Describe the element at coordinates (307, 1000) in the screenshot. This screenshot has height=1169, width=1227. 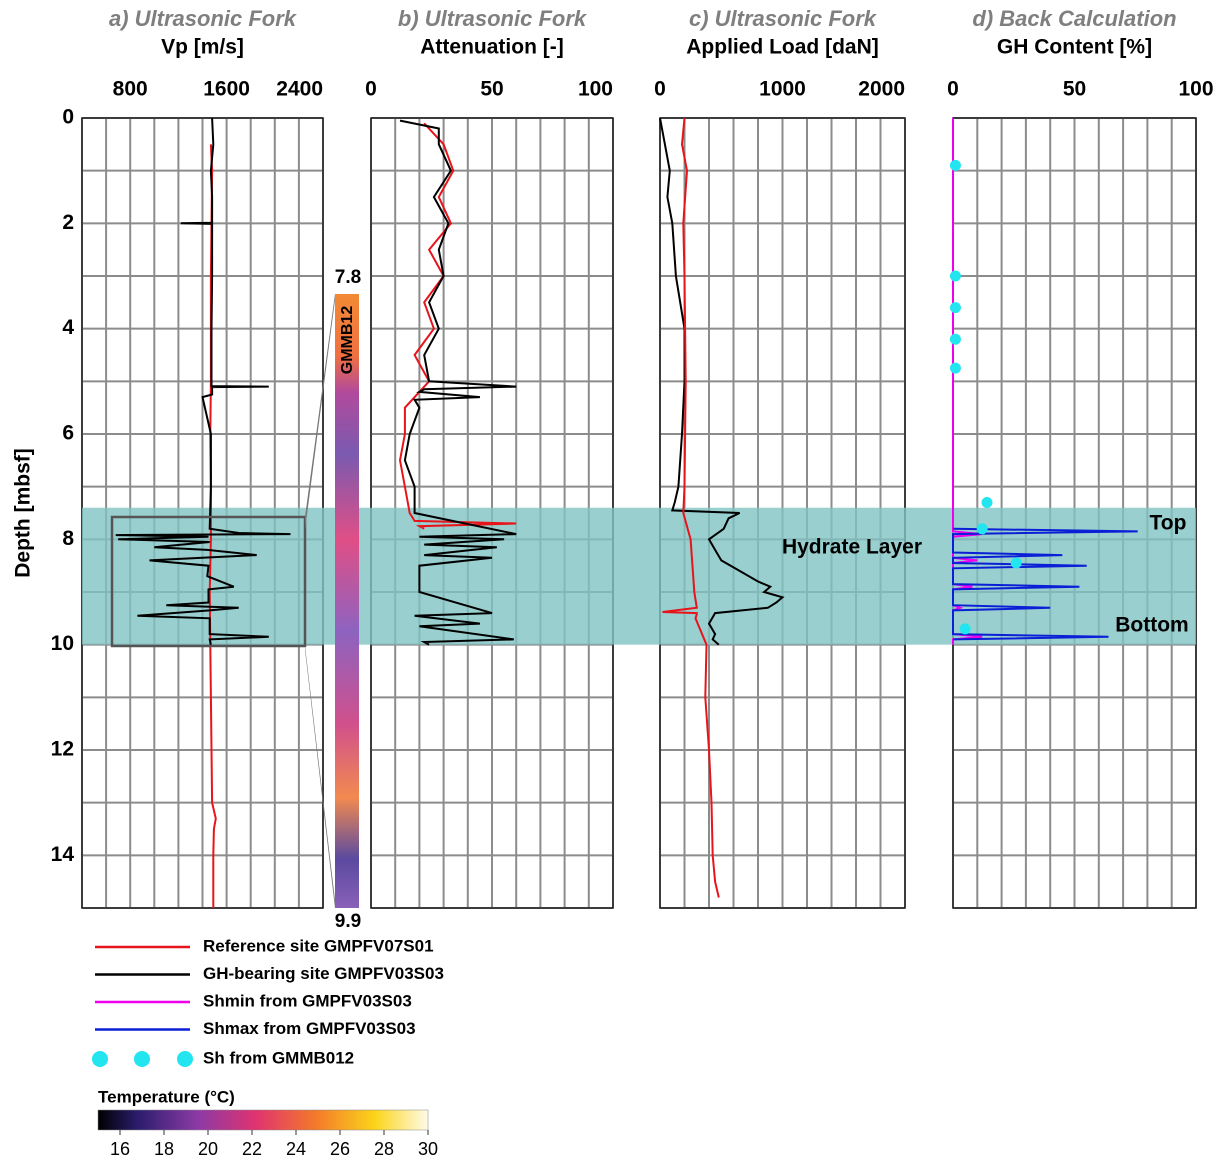
I see `legend-label: Shmin from GMPFV03S03` at that location.